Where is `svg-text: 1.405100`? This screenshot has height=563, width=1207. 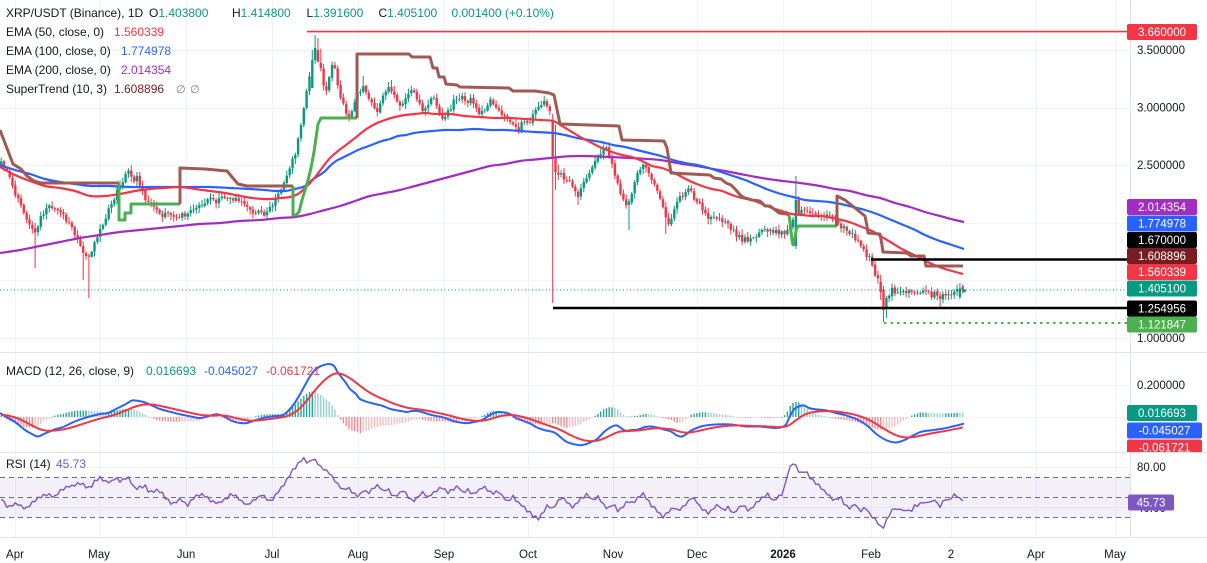
svg-text: 1.405100 is located at coordinates (1162, 290).